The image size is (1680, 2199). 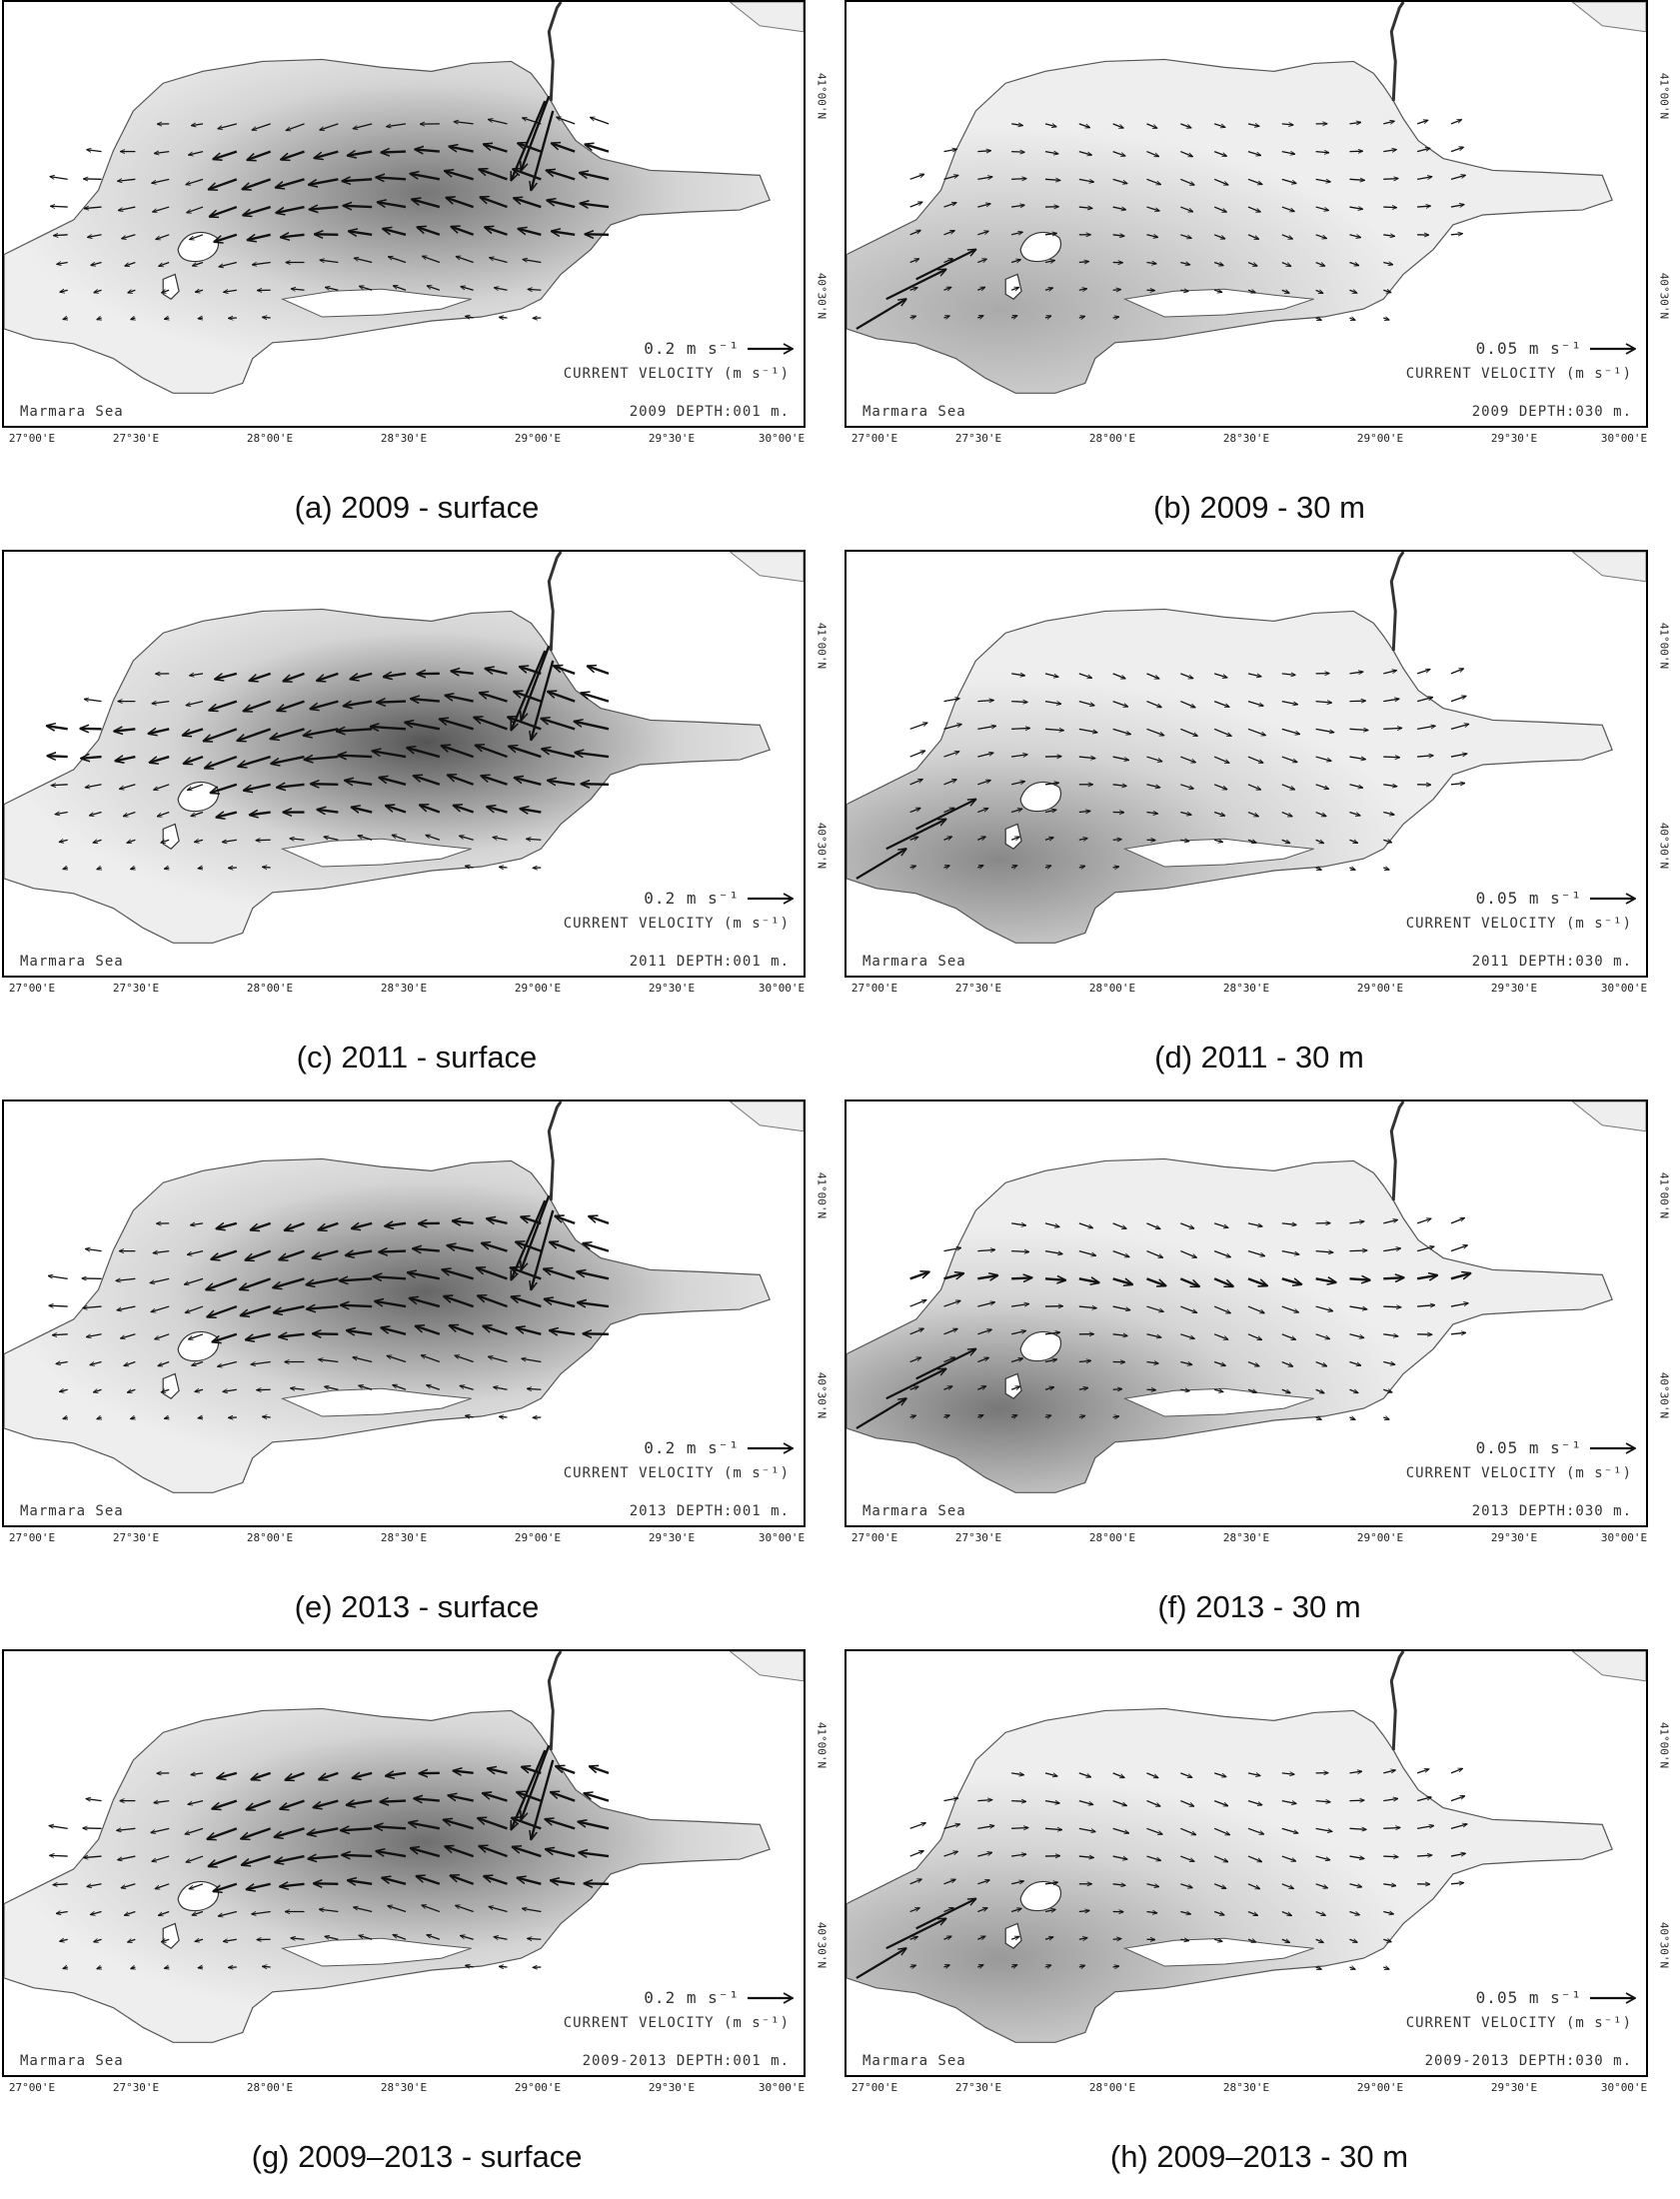 I want to click on scale-reference: 0.2 m s⁻¹, so click(x=719, y=348).